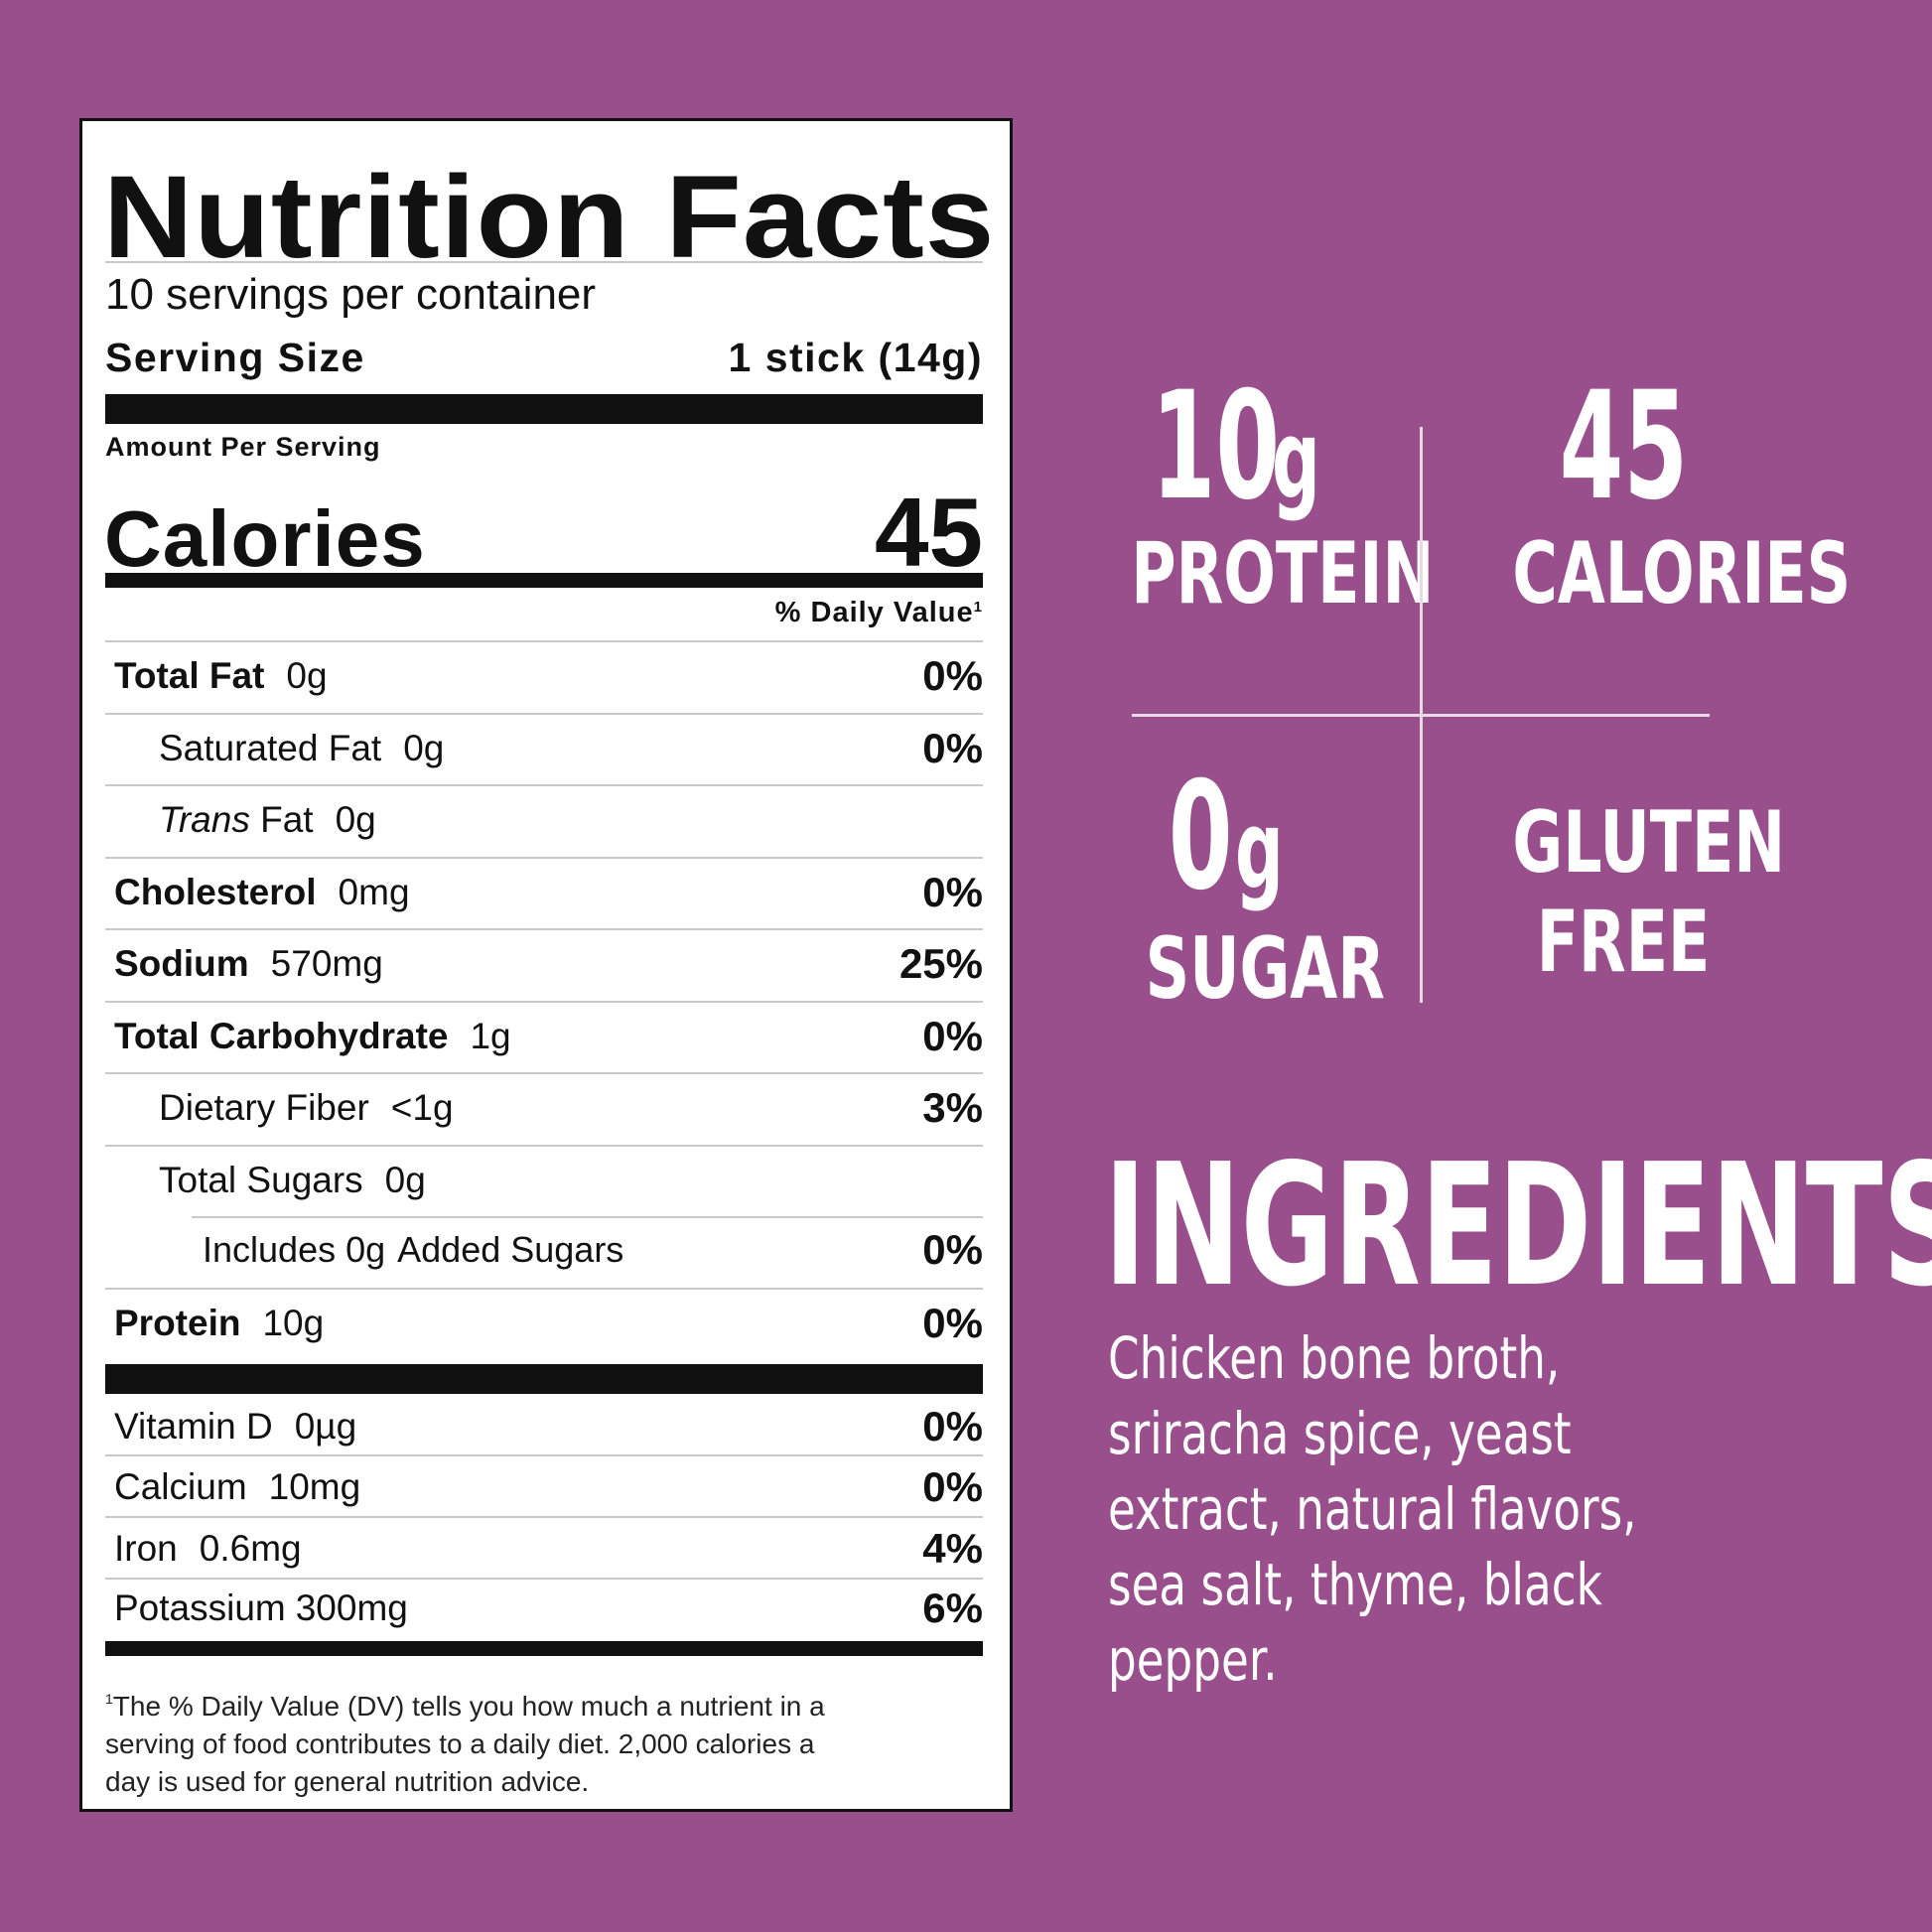 Image resolution: width=1932 pixels, height=1932 pixels. Describe the element at coordinates (294, 1323) in the screenshot. I see `nutrient-amount: 10g` at that location.